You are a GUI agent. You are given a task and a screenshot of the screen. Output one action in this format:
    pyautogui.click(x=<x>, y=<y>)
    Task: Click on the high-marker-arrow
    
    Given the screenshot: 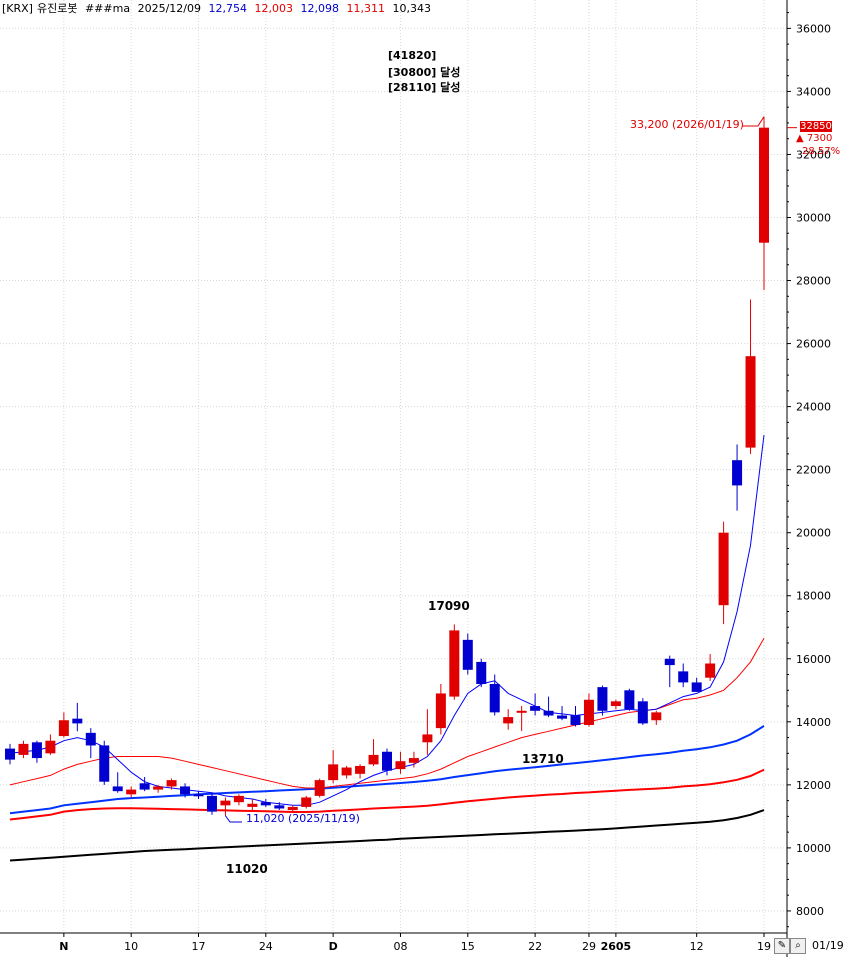 What is the action you would take?
    pyautogui.click(x=753, y=121)
    